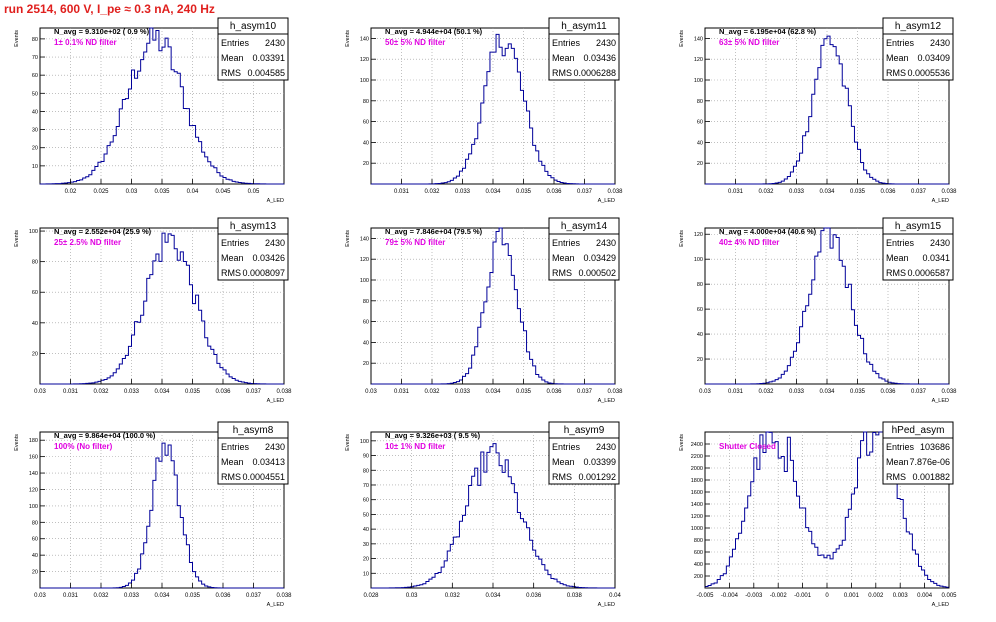 This screenshot has height=622, width=996. Describe the element at coordinates (779, 596) in the screenshot. I see `x-tick-label: -0.002` at that location.